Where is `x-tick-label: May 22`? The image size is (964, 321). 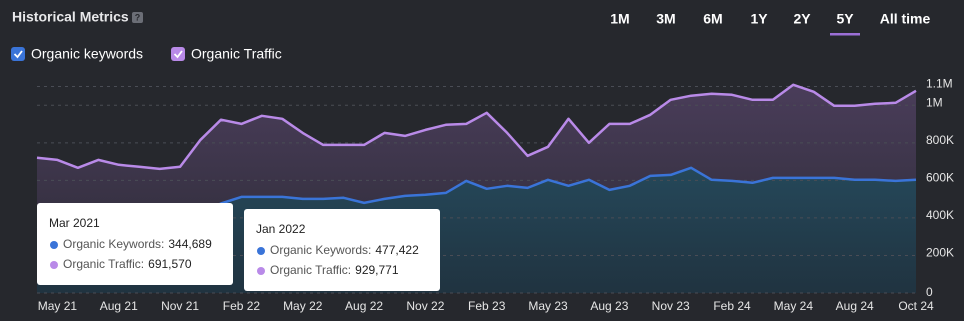
x-tick-label: May 22 is located at coordinates (303, 306).